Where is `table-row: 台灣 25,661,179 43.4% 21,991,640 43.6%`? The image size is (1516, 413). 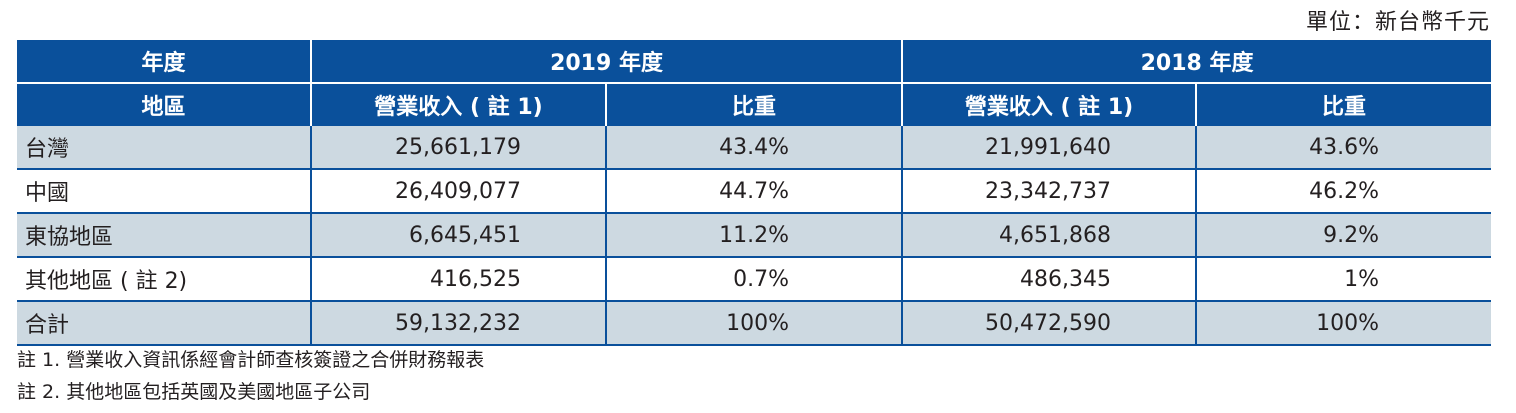
table-row: 台灣 25,661,179 43.4% 21,991,640 43.6% is located at coordinates (754, 148).